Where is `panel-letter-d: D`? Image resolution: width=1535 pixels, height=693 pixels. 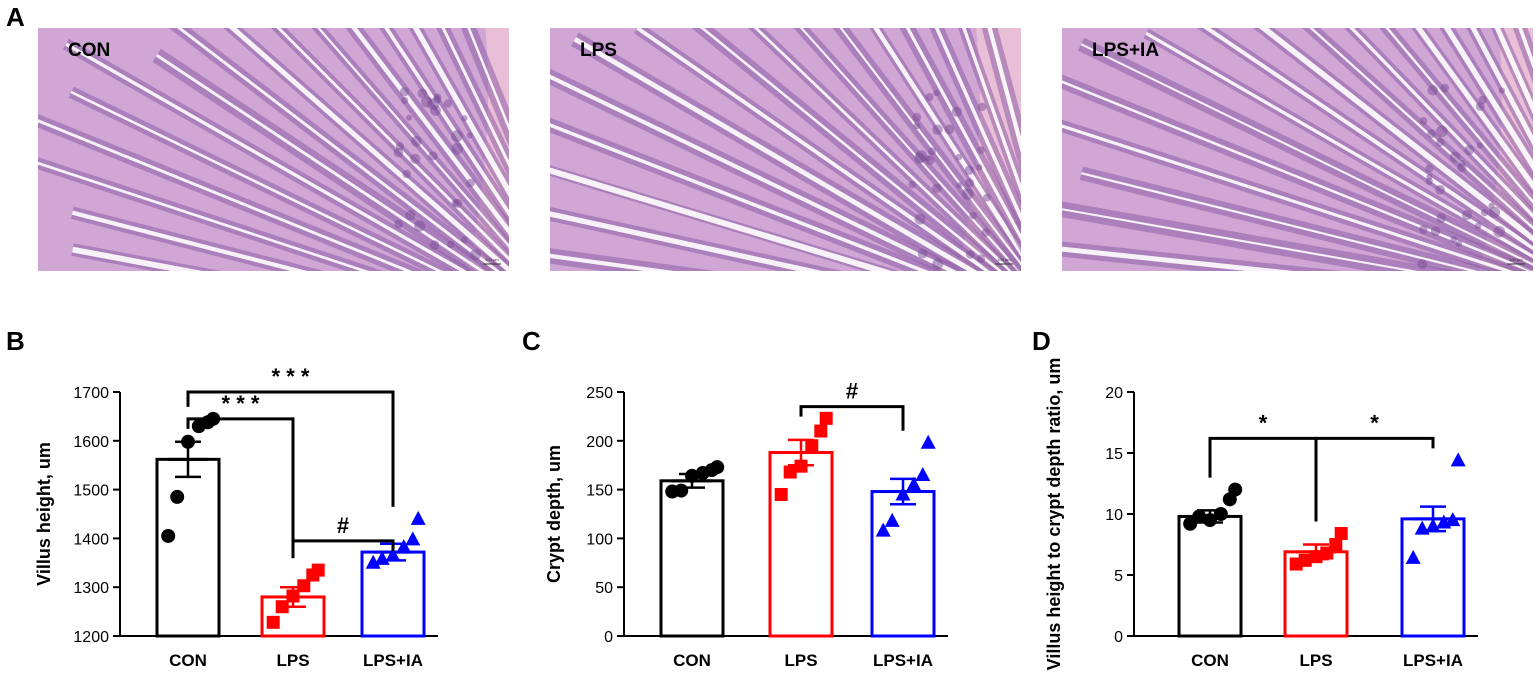
panel-letter-d: D is located at coordinates (1041, 341).